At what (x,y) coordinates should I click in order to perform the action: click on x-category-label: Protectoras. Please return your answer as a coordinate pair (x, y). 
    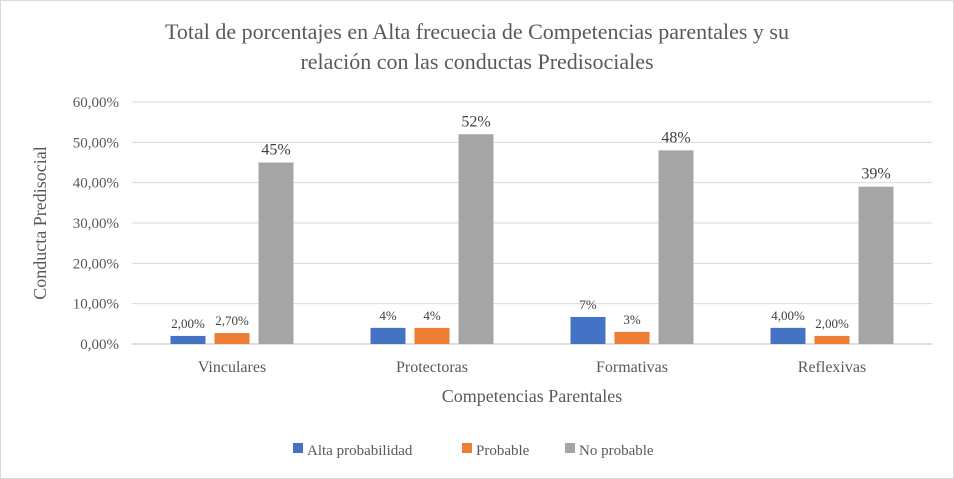
    Looking at the image, I should click on (432, 367).